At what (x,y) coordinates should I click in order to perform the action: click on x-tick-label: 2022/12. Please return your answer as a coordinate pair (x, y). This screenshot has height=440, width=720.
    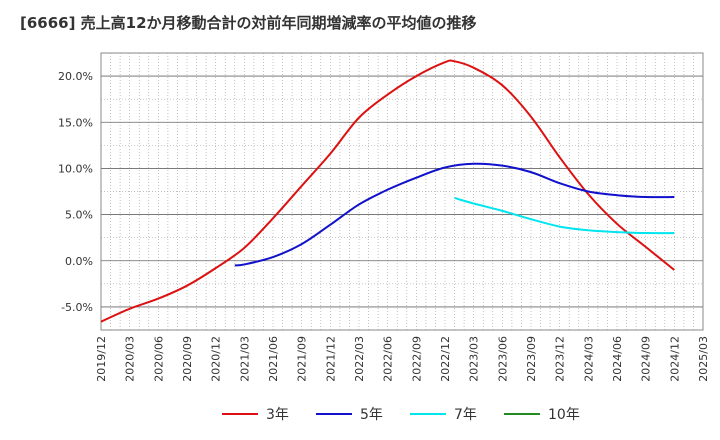
    Looking at the image, I should click on (445, 359).